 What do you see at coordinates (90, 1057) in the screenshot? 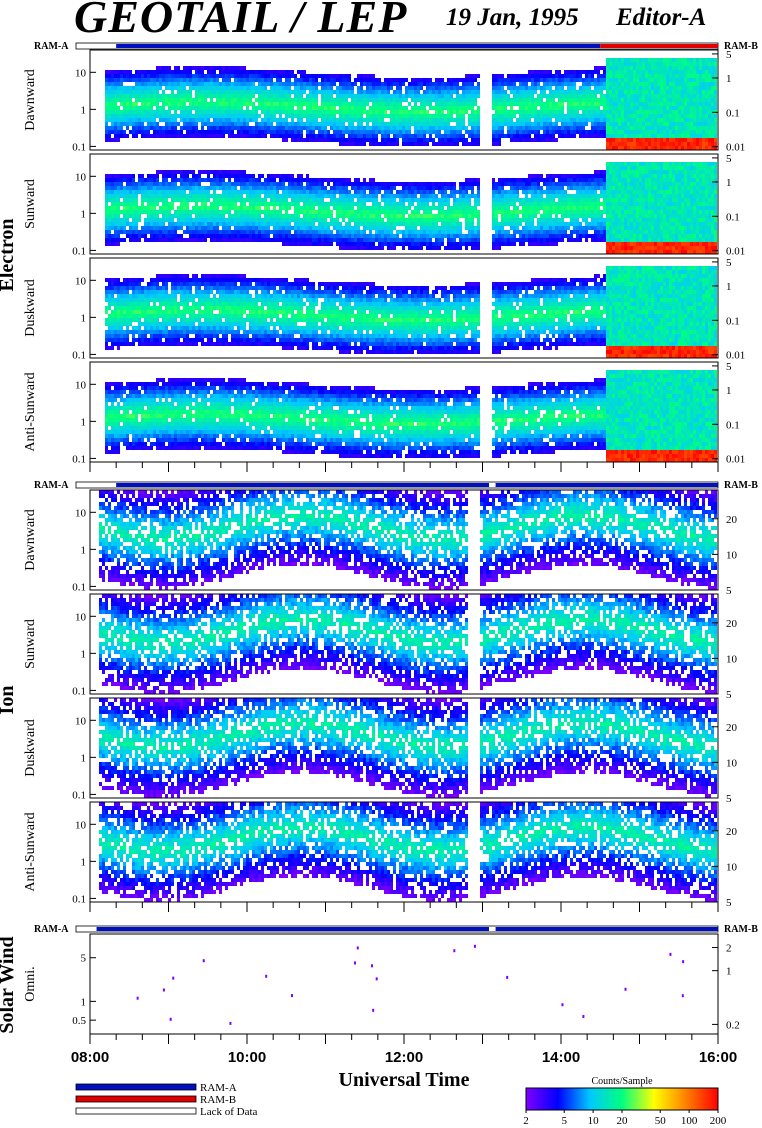
I see `x-tick-label: 08:00` at bounding box center [90, 1057].